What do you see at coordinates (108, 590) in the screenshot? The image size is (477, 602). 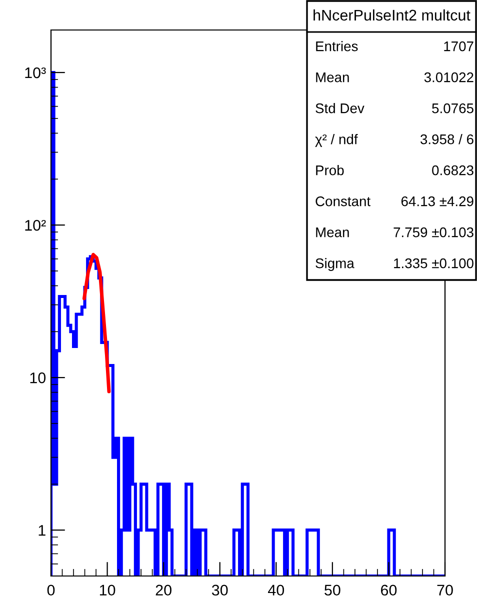 I see `x-tick-label: 10` at bounding box center [108, 590].